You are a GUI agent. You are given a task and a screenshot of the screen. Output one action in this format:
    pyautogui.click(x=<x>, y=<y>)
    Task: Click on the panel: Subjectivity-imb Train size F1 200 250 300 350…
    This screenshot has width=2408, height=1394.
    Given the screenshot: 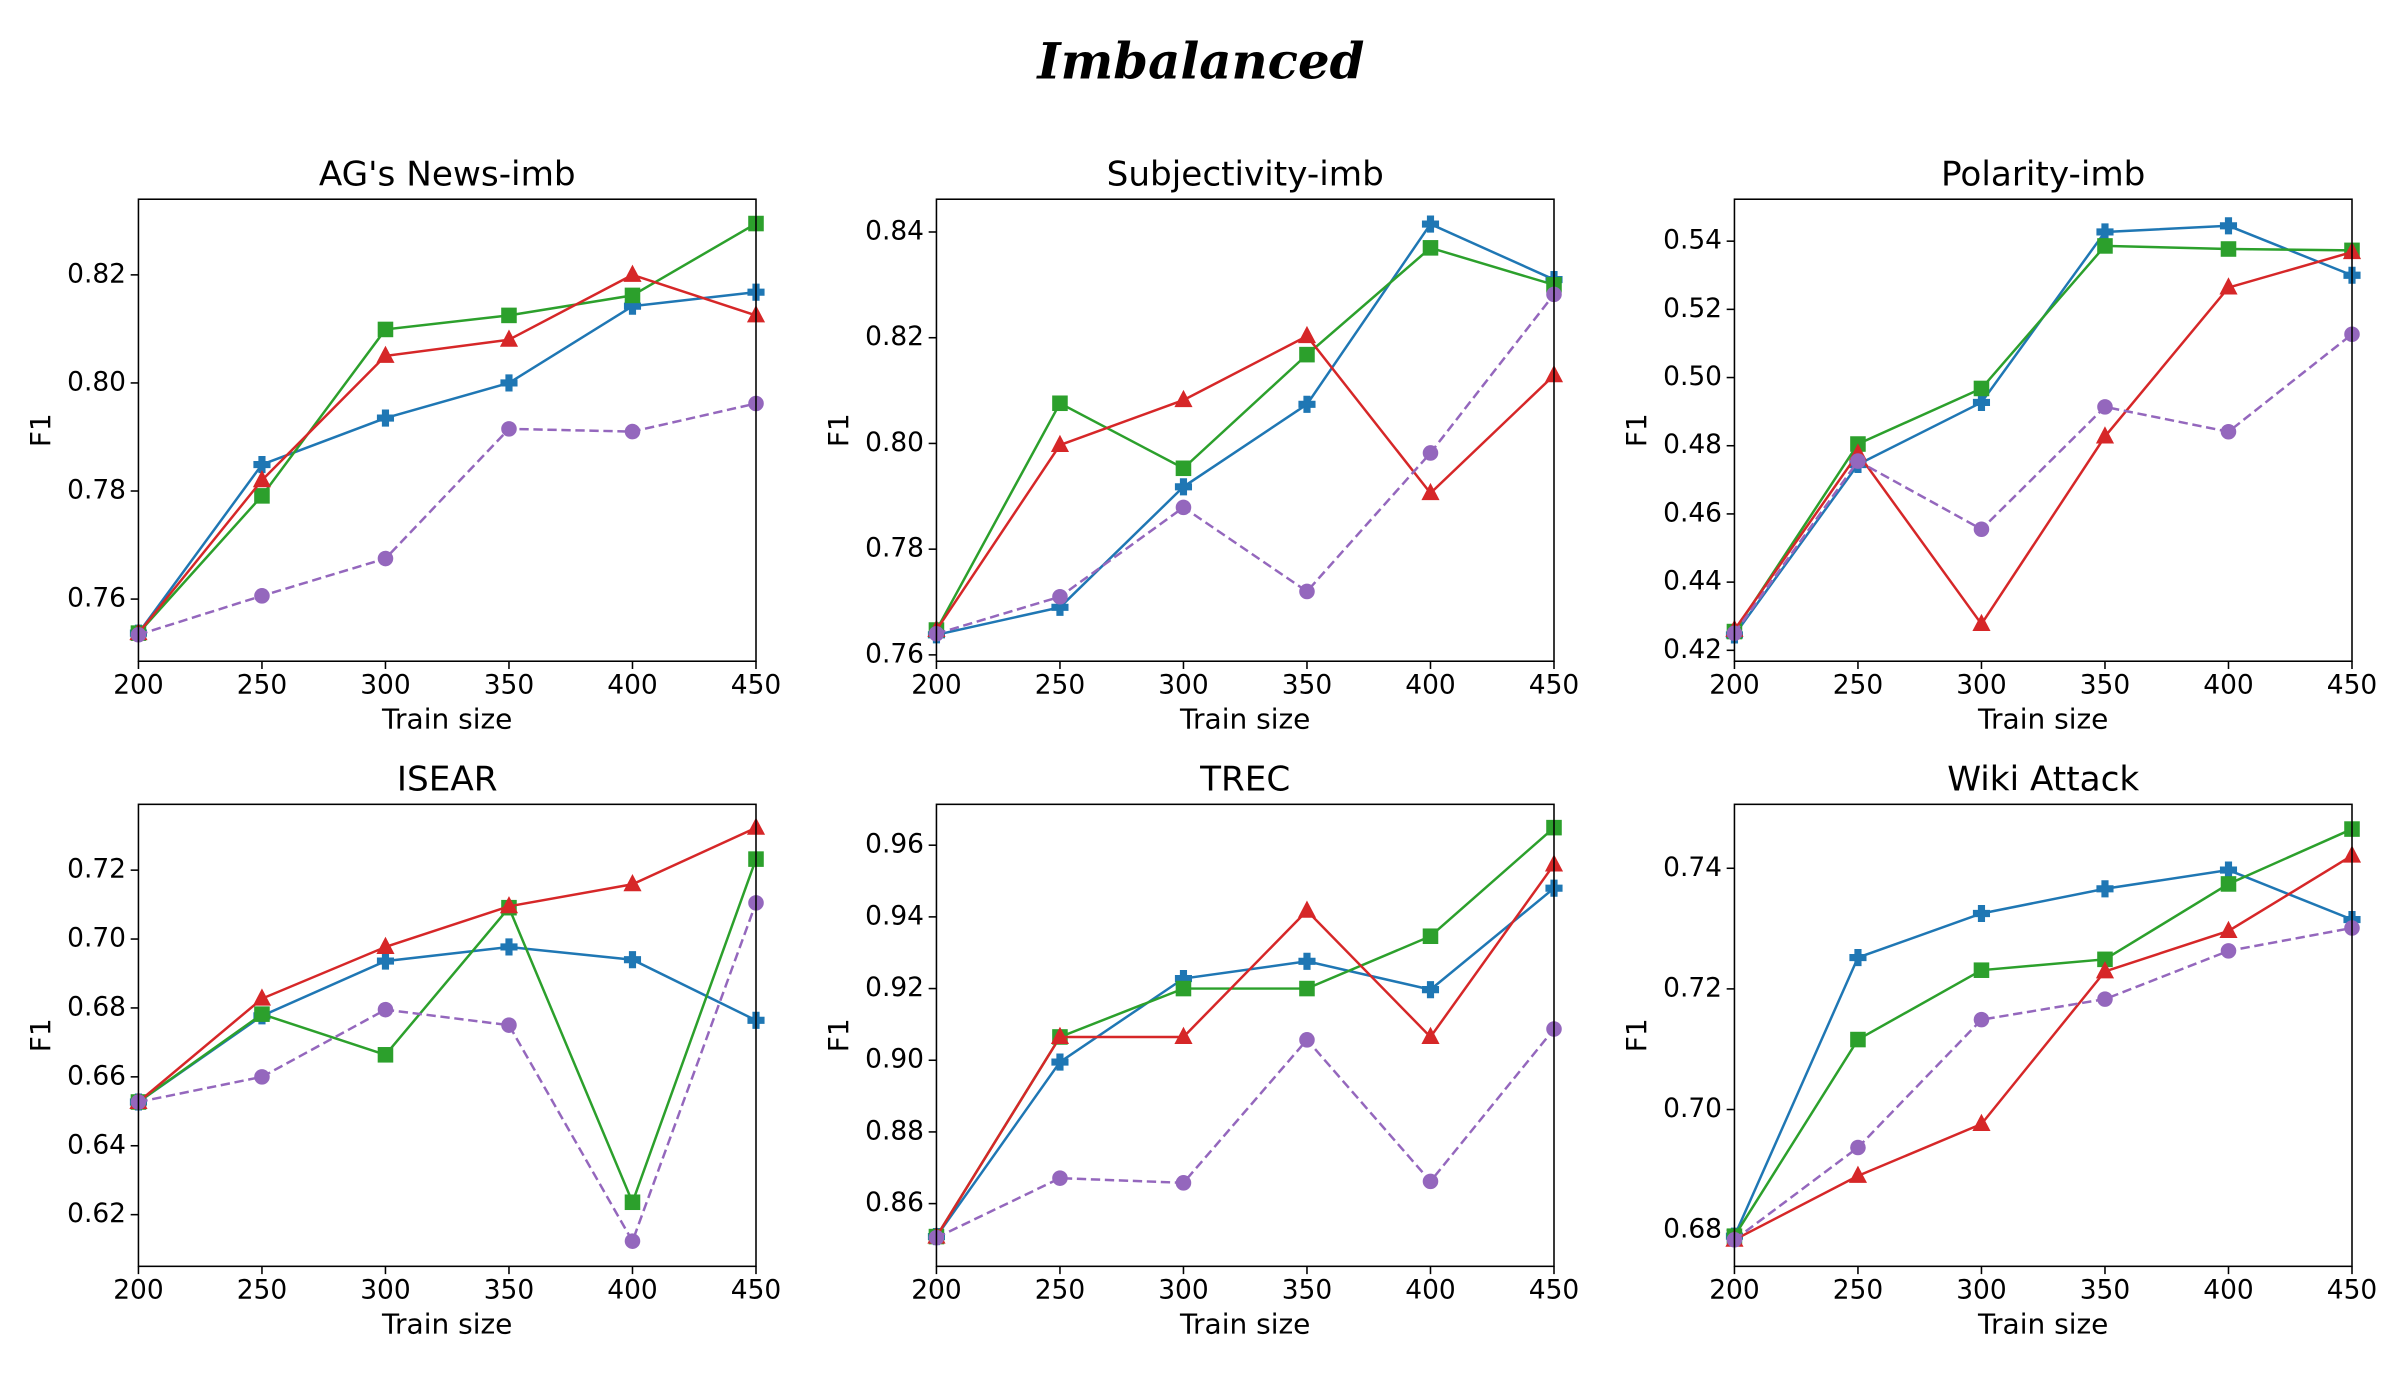 What is the action you would take?
    pyautogui.click(x=1200, y=444)
    